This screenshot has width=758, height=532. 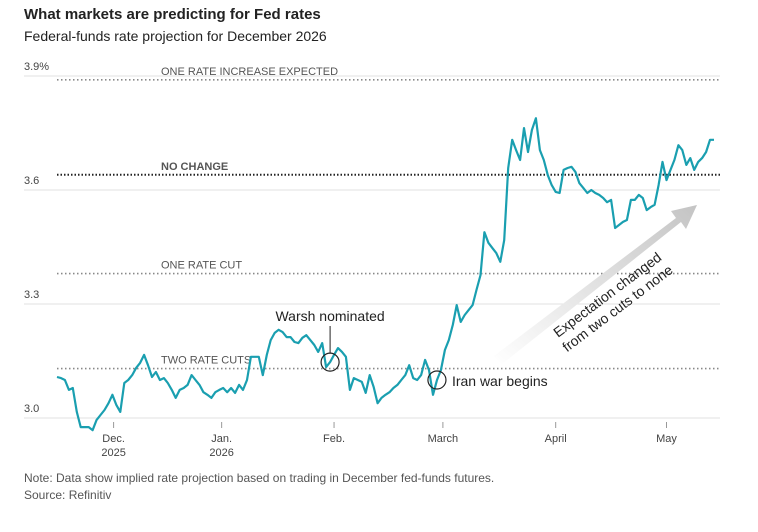 I want to click on annotation: Warsh nominated, so click(x=329, y=316).